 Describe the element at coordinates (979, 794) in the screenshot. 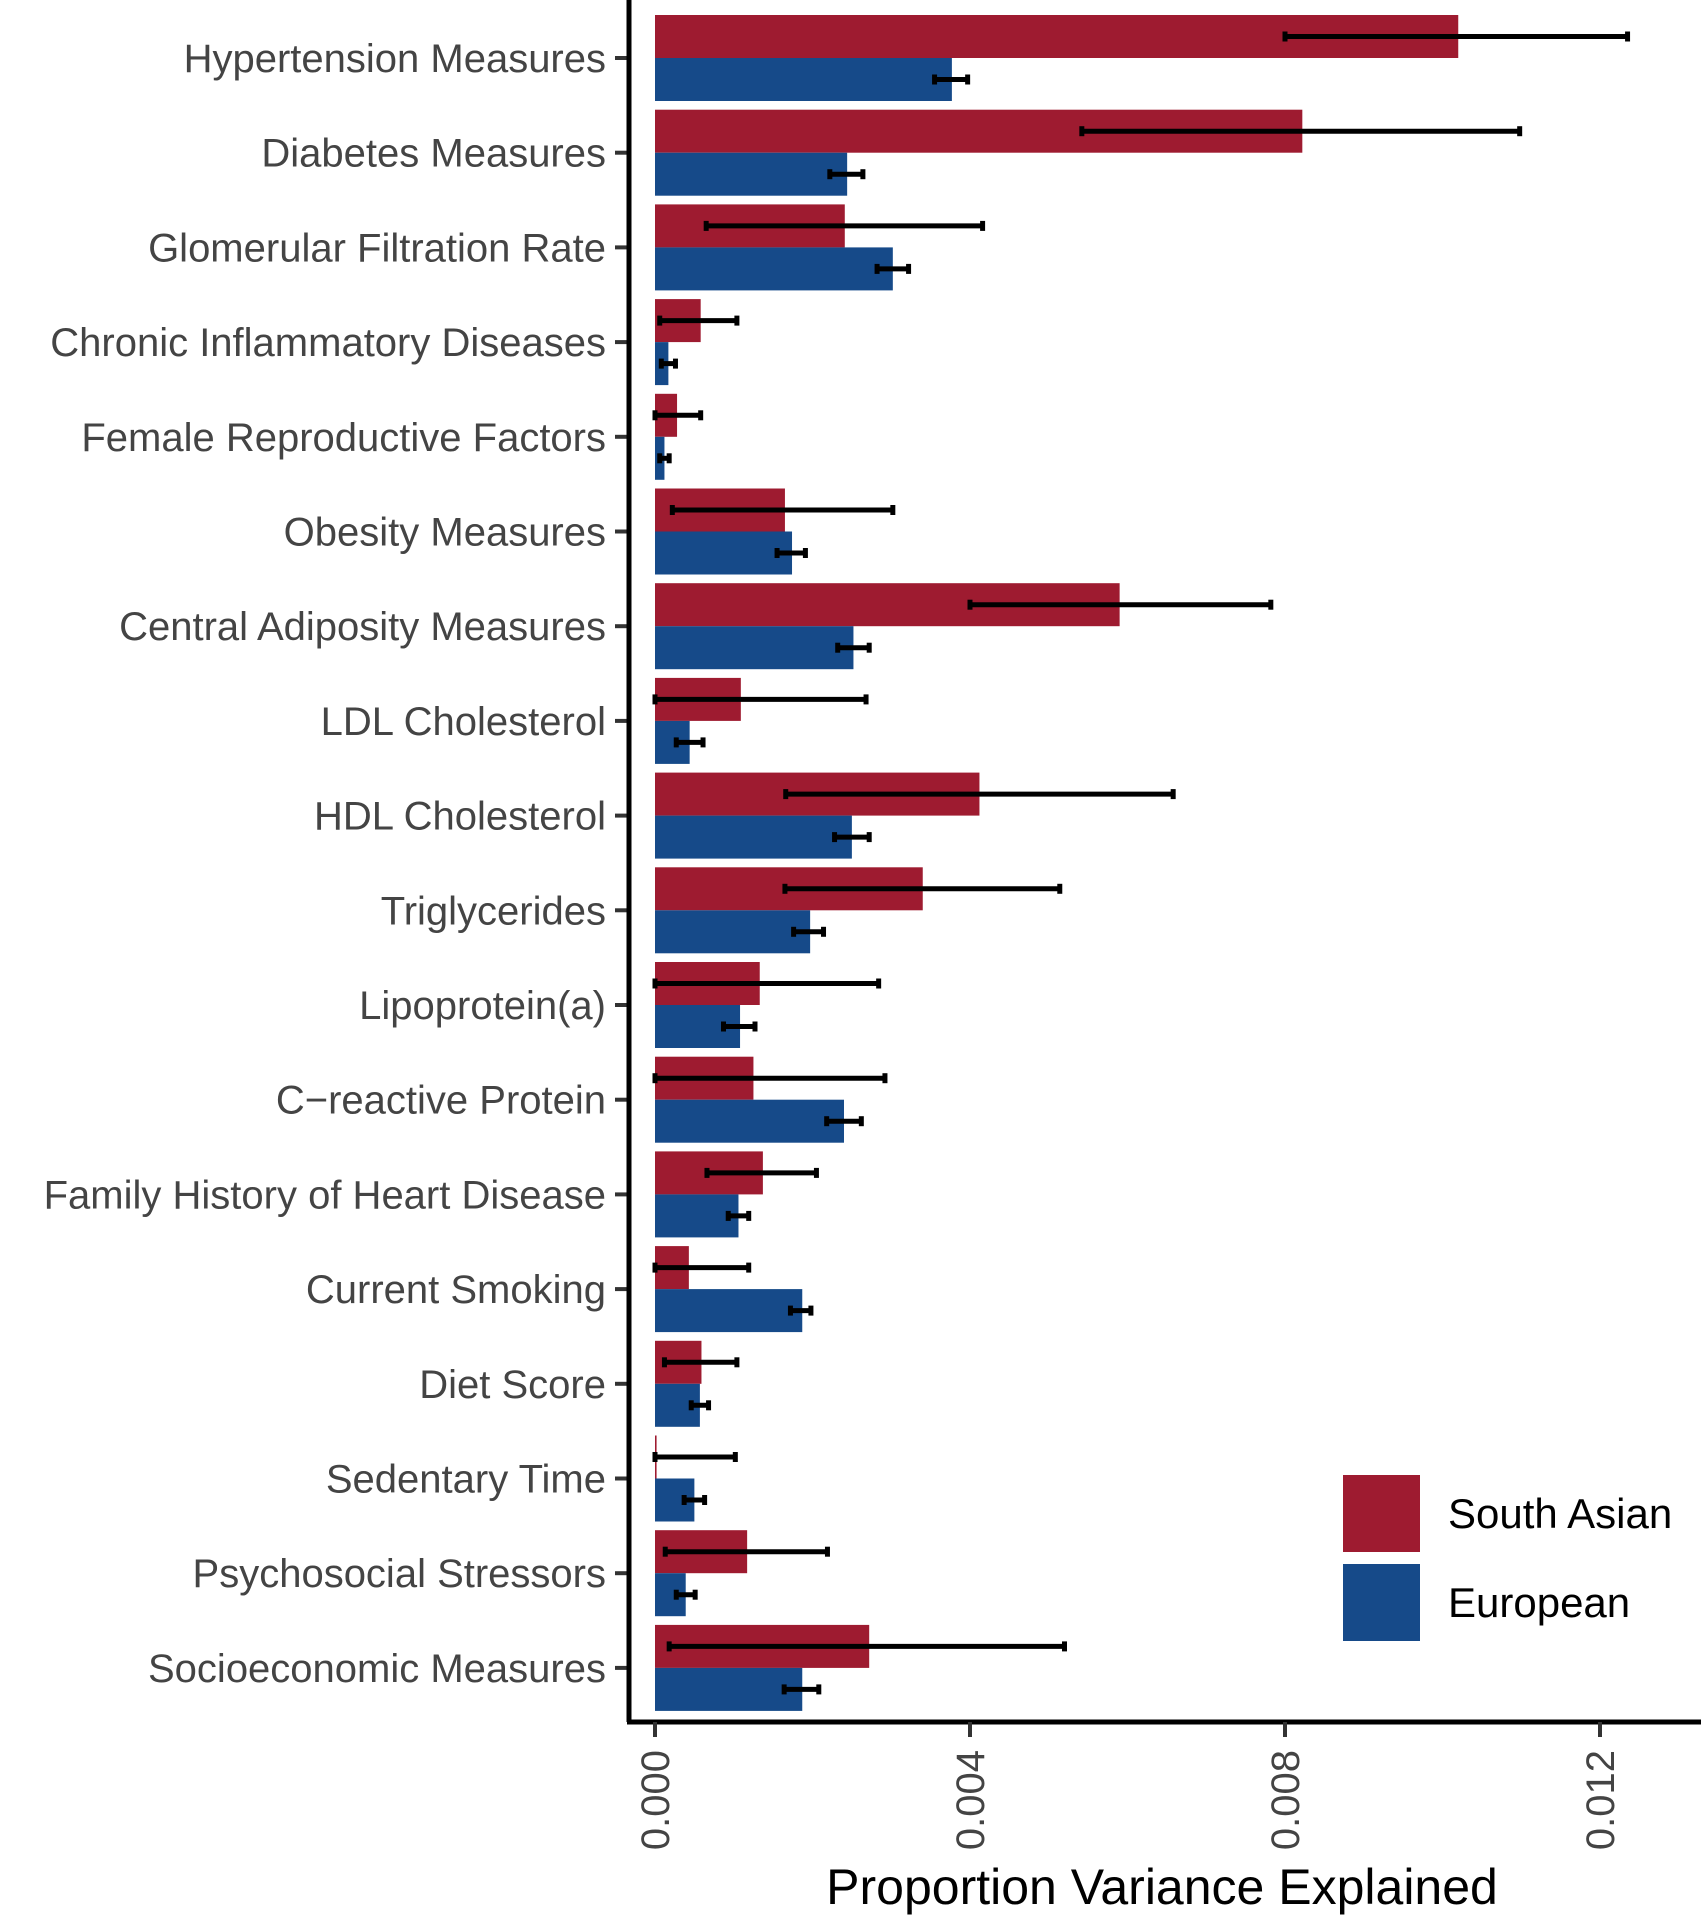

I see `error-bar-south-asian-hdl-cholesterol` at that location.